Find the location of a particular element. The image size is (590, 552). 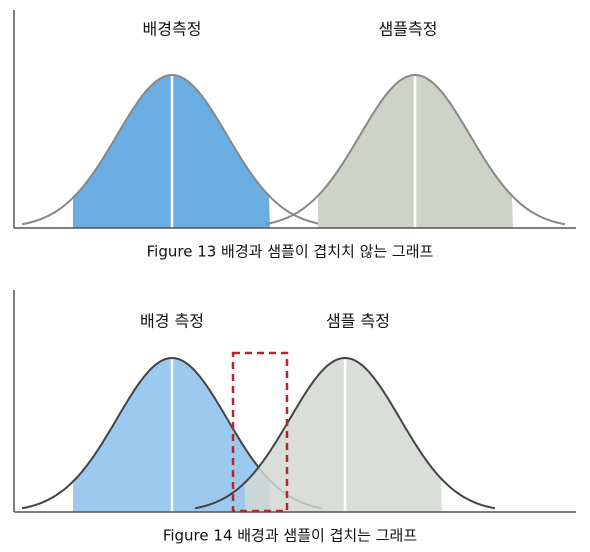

label: 배경 측정 is located at coordinates (172, 321).